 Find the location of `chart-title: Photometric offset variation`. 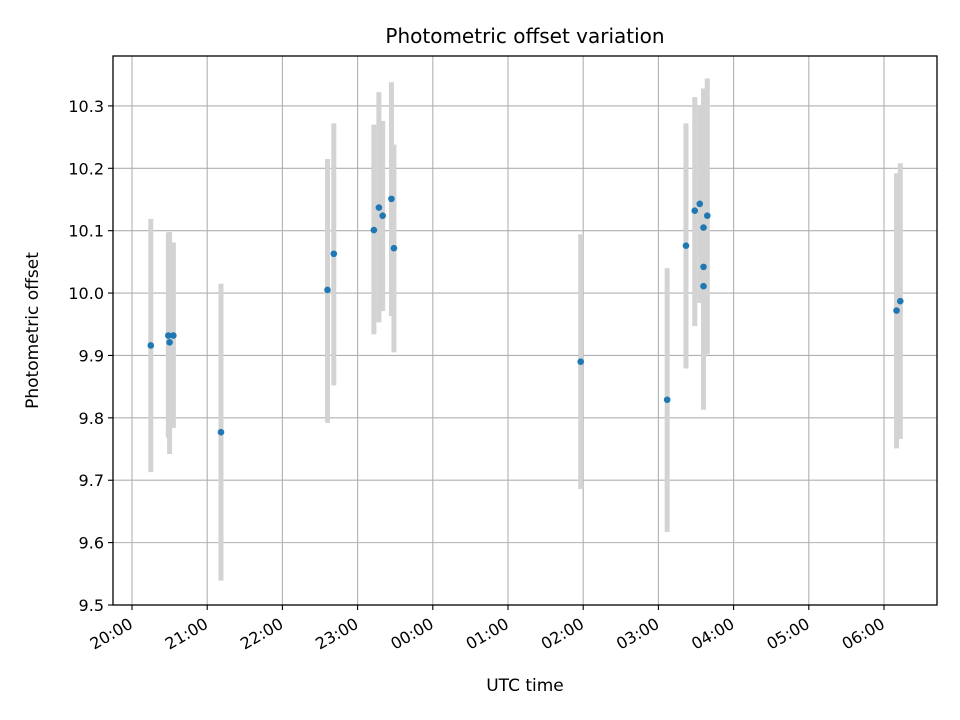

chart-title: Photometric offset variation is located at coordinates (524, 36).